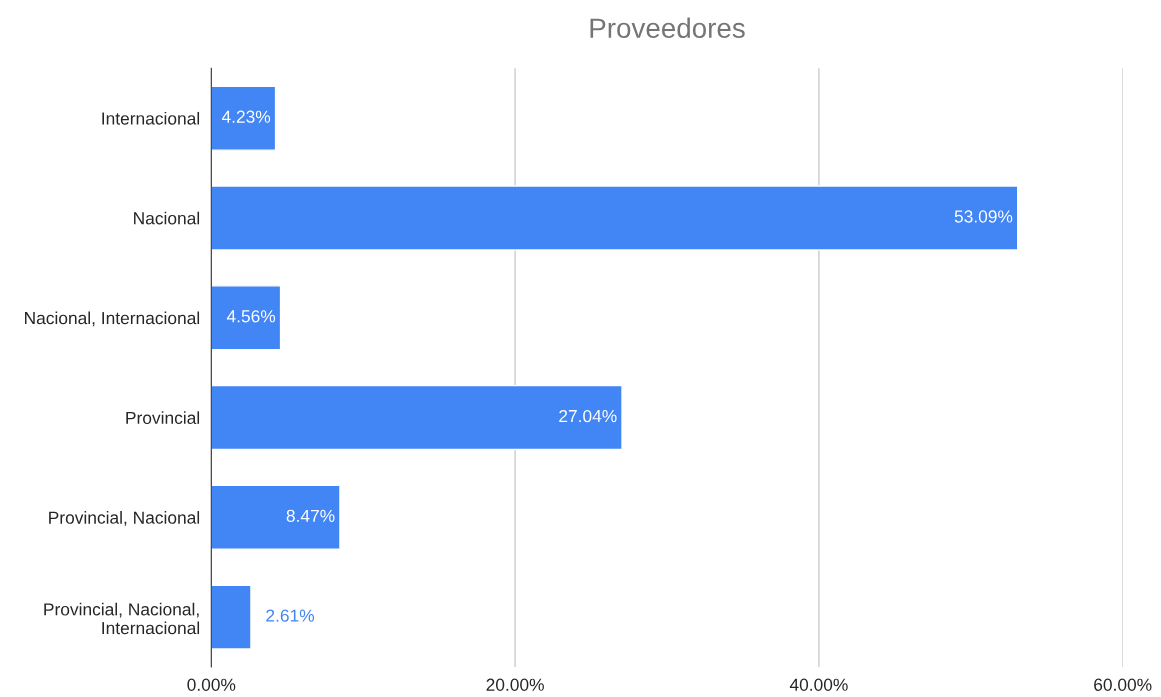 Image resolution: width=1161 pixels, height=697 pixels. Describe the element at coordinates (167, 218) in the screenshot. I see `y-tick-label: Nacional` at that location.